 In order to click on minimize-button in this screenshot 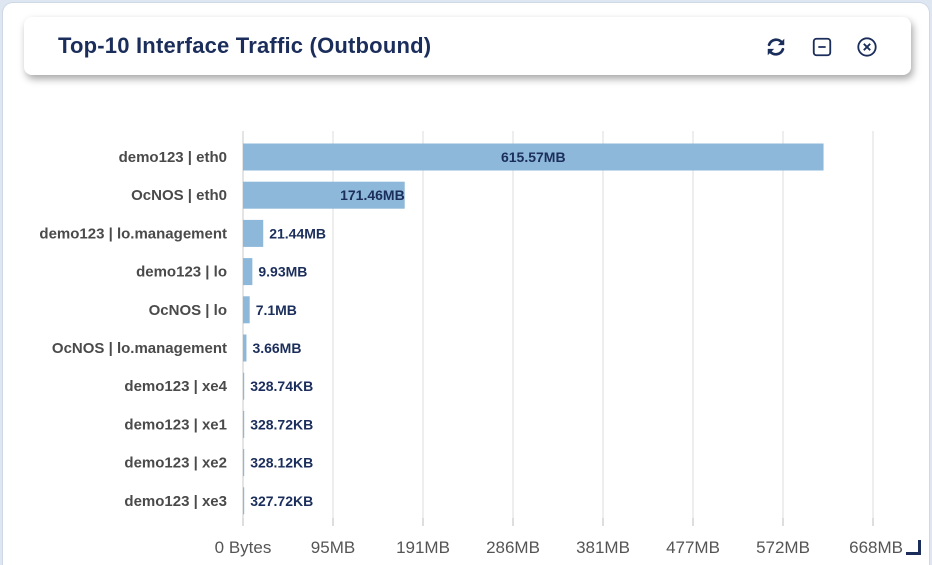, I will do `click(822, 47)`.